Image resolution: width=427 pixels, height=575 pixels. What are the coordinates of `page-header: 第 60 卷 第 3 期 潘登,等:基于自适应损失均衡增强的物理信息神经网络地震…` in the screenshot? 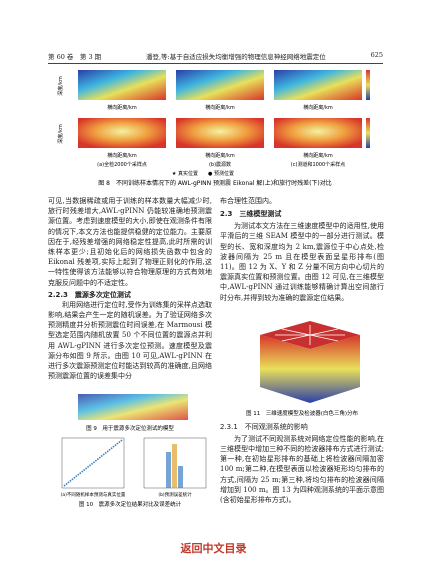 It's located at (215, 57).